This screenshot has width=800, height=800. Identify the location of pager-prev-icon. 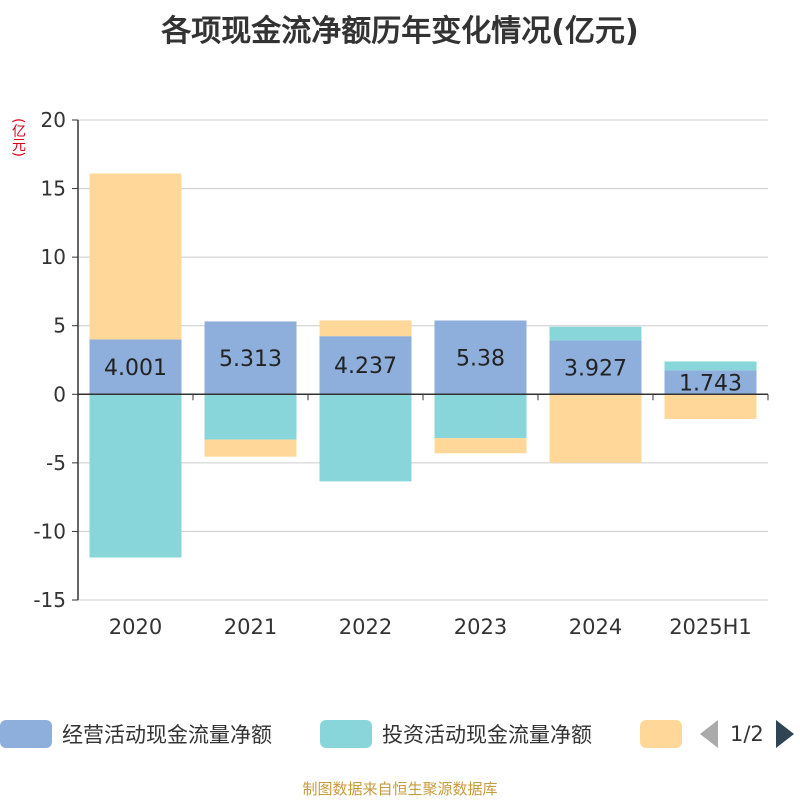
(709, 734).